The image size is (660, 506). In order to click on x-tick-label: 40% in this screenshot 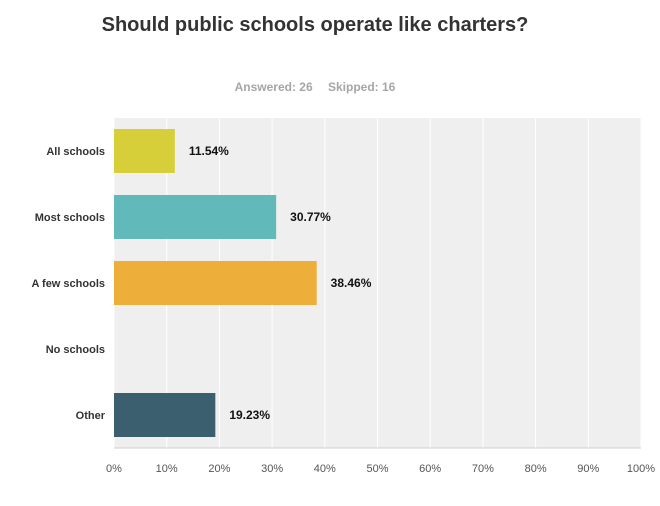, I will do `click(325, 469)`.